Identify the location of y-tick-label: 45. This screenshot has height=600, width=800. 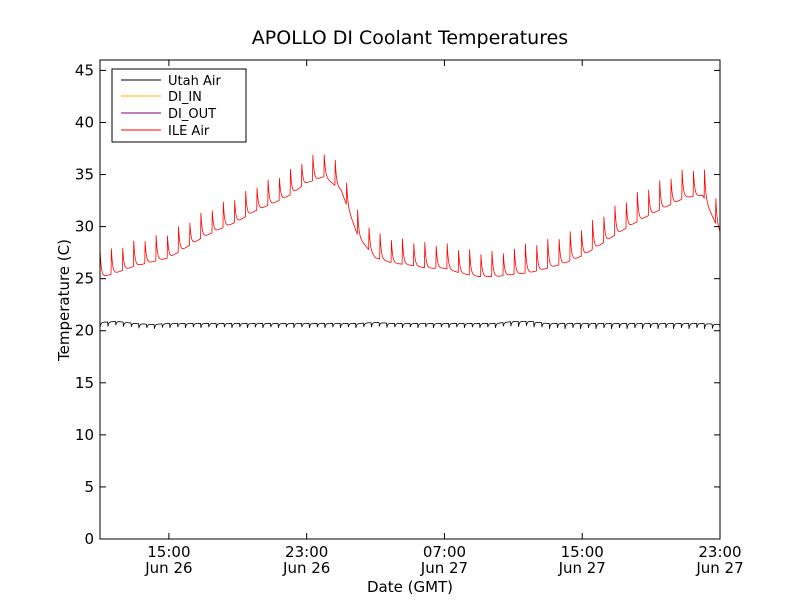
(84, 70).